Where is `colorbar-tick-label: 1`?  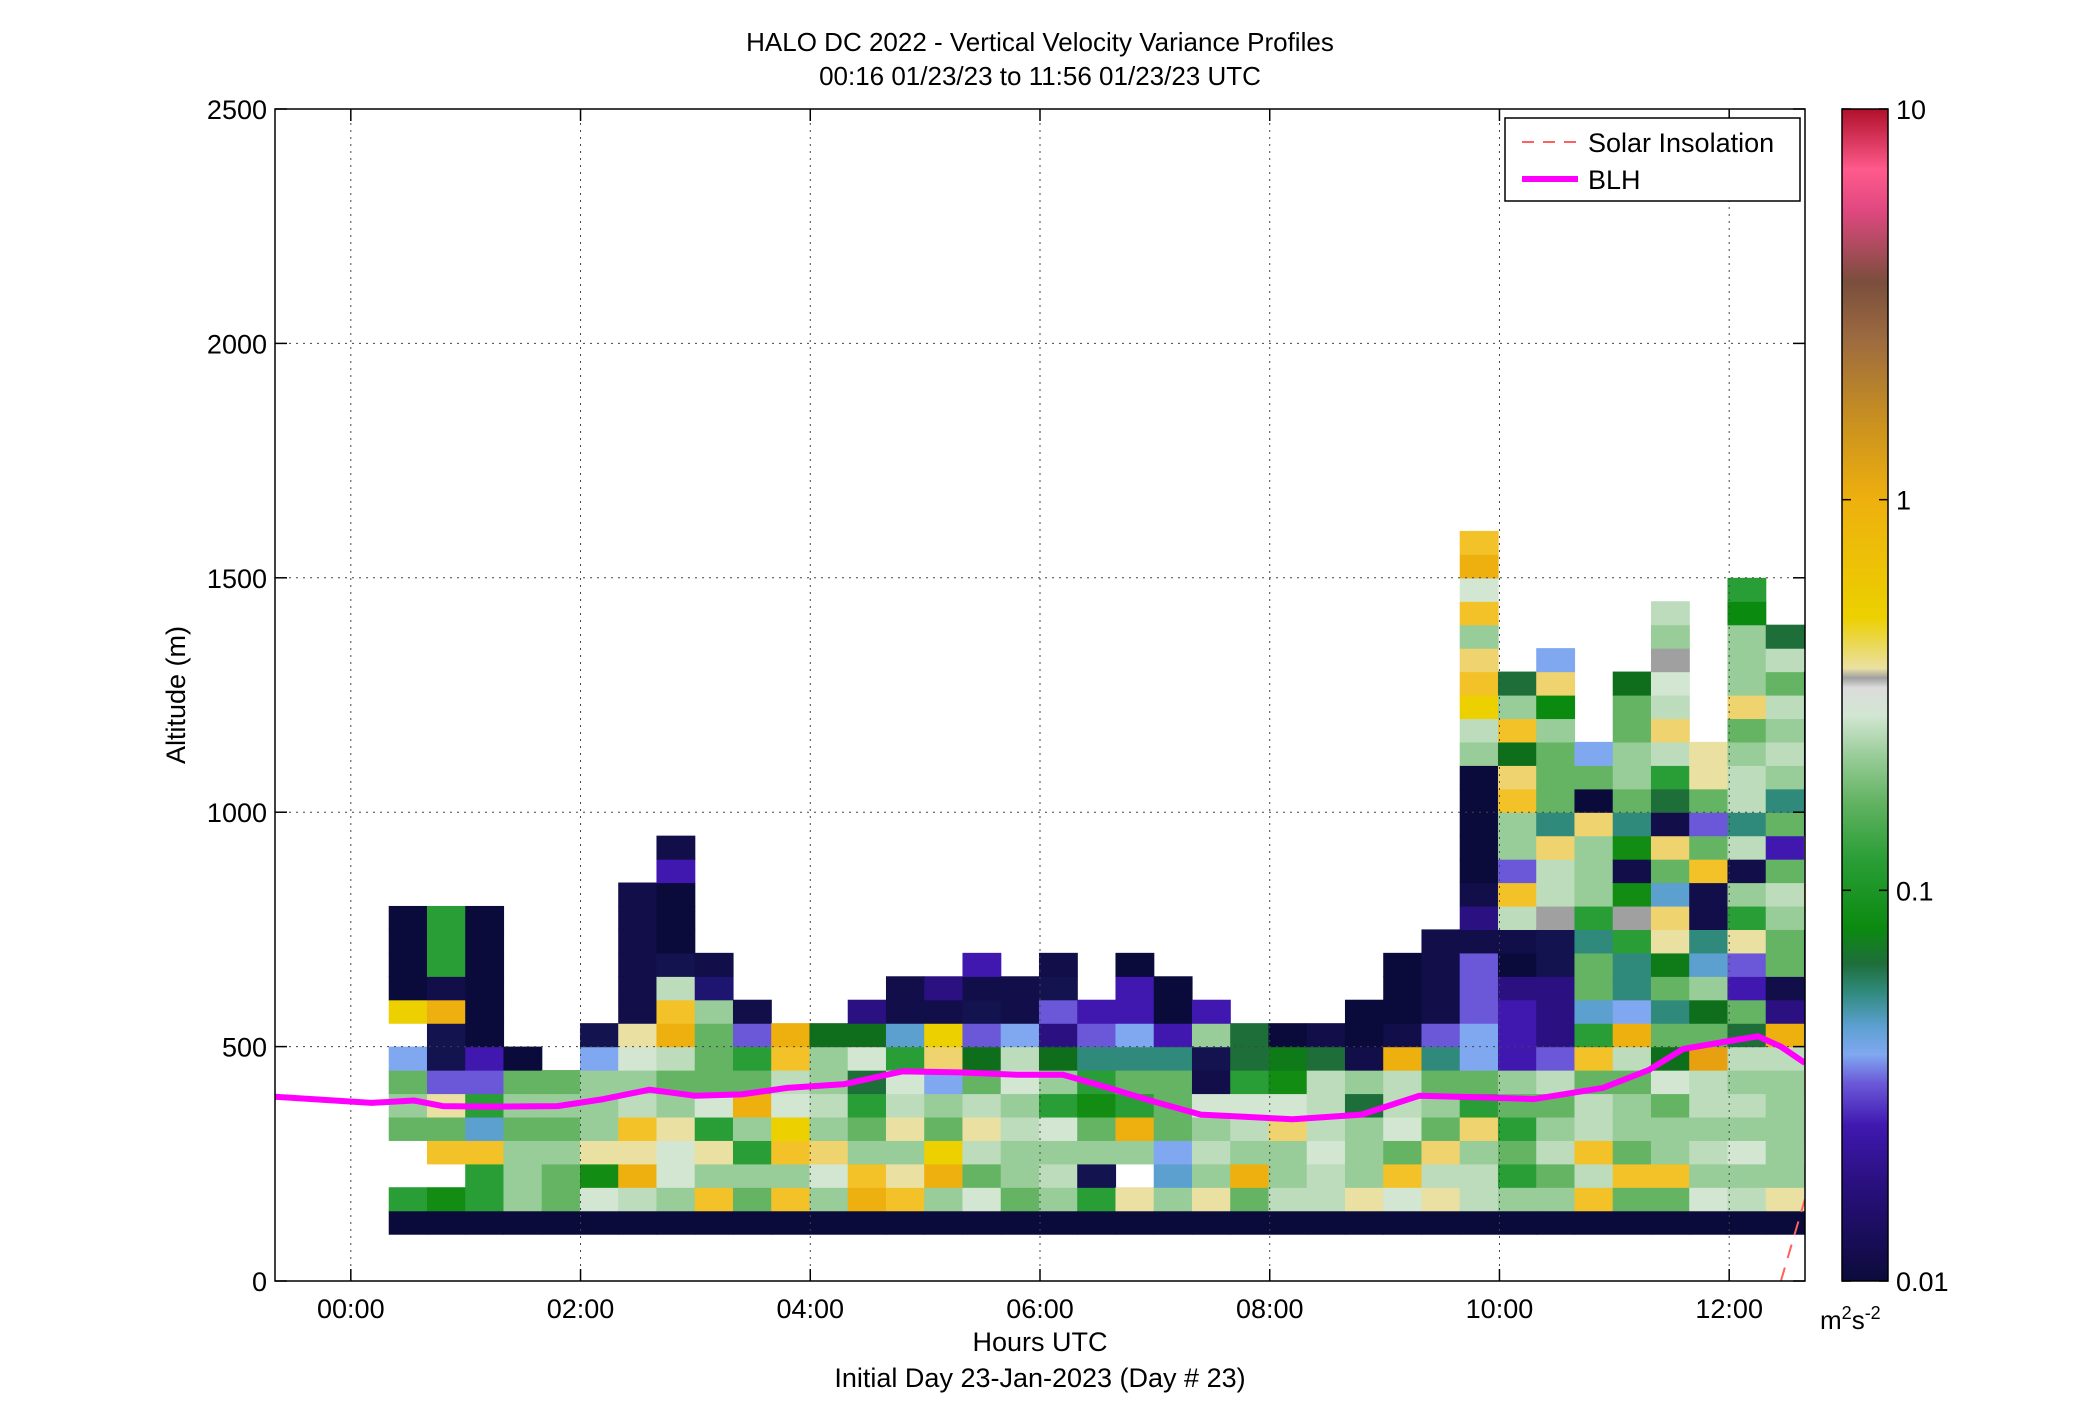
colorbar-tick-label: 1 is located at coordinates (1903, 501).